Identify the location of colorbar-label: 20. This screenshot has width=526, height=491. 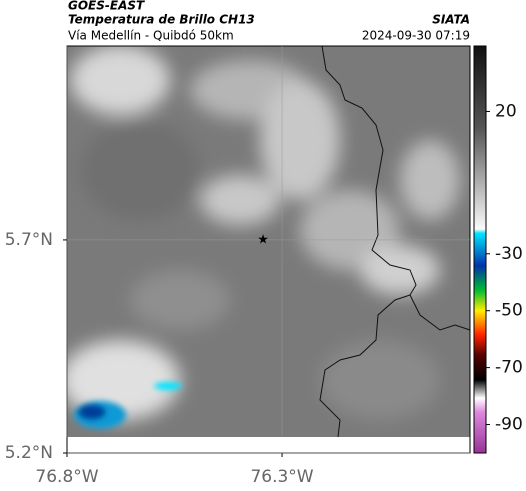
(506, 111).